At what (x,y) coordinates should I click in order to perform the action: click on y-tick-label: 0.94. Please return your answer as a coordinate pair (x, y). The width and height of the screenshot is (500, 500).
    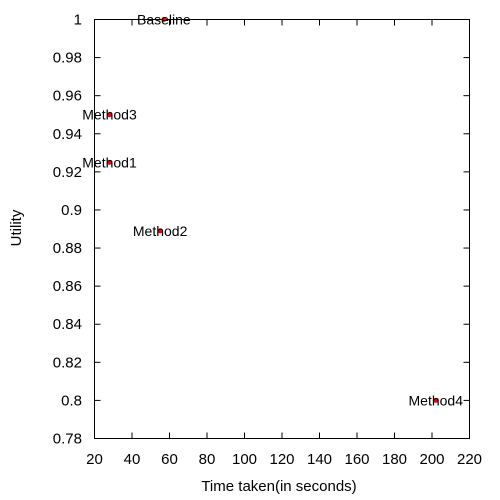
    Looking at the image, I should click on (67, 134).